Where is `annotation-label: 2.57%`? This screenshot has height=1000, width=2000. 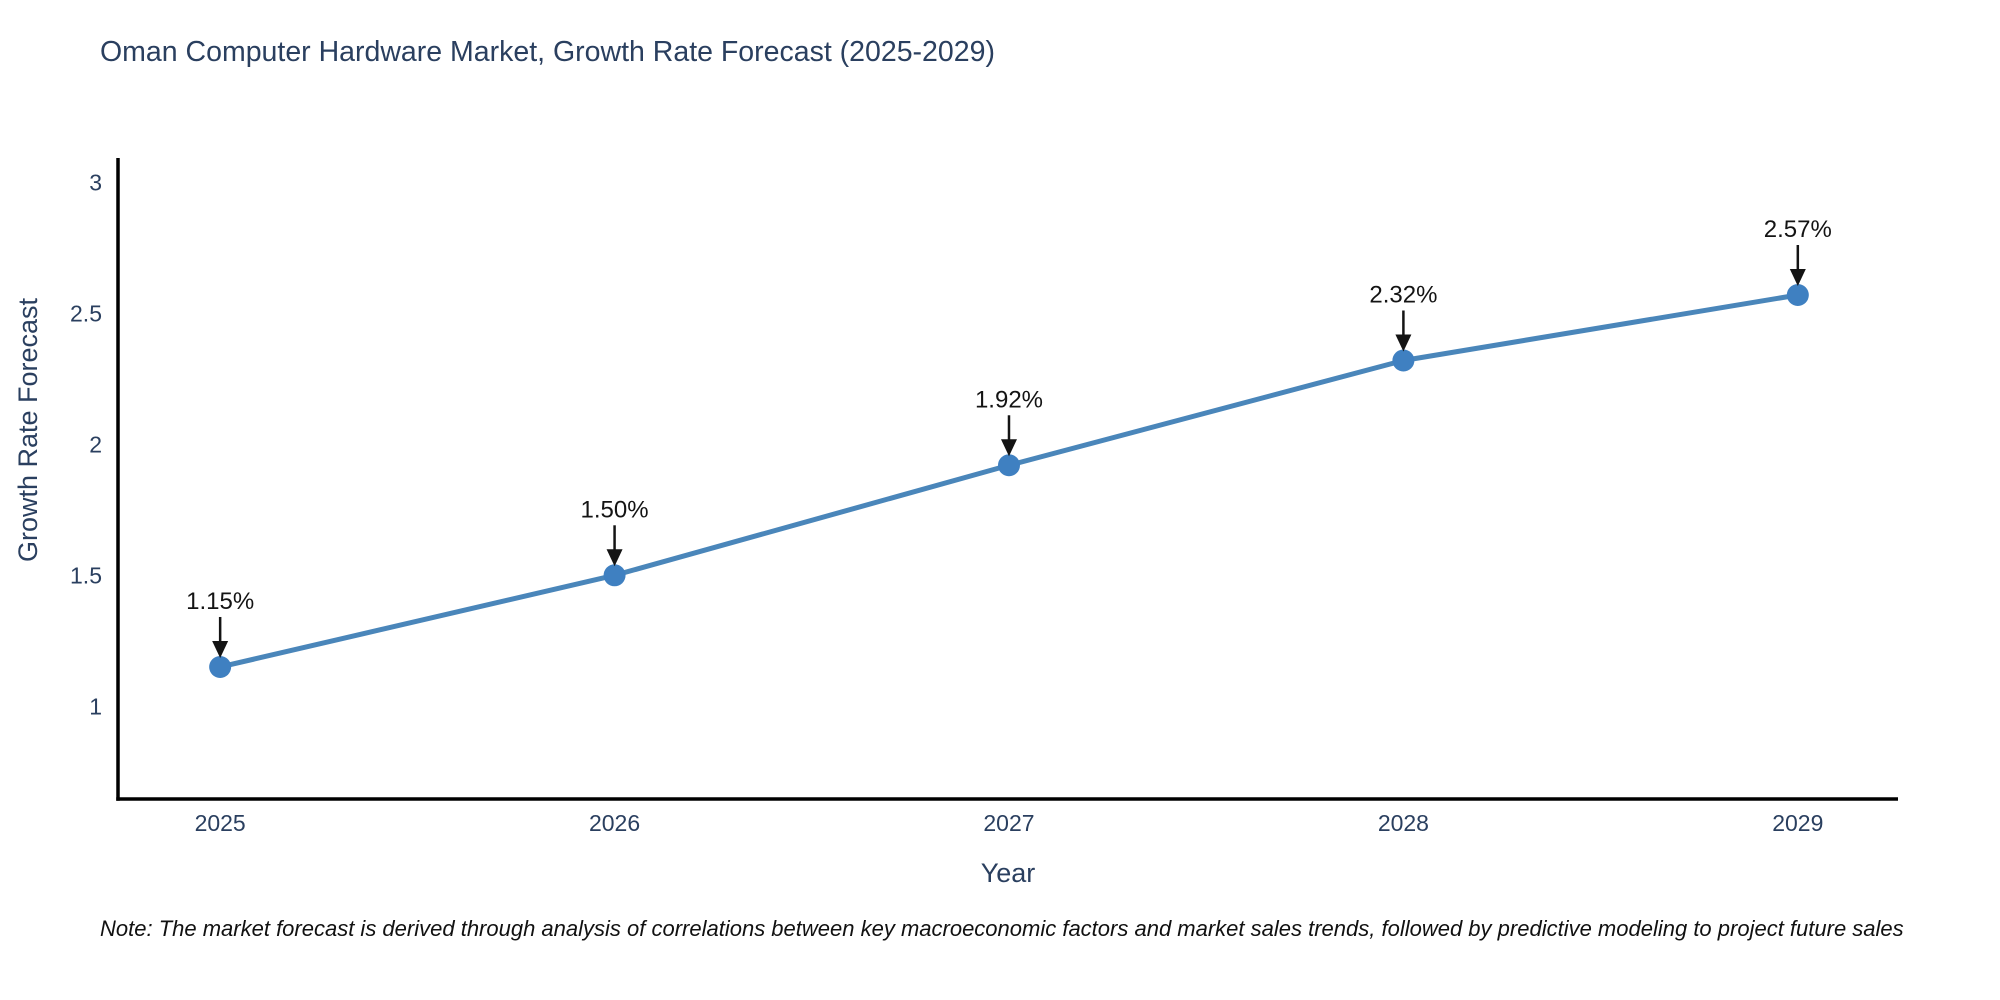 annotation-label: 2.57% is located at coordinates (1798, 229).